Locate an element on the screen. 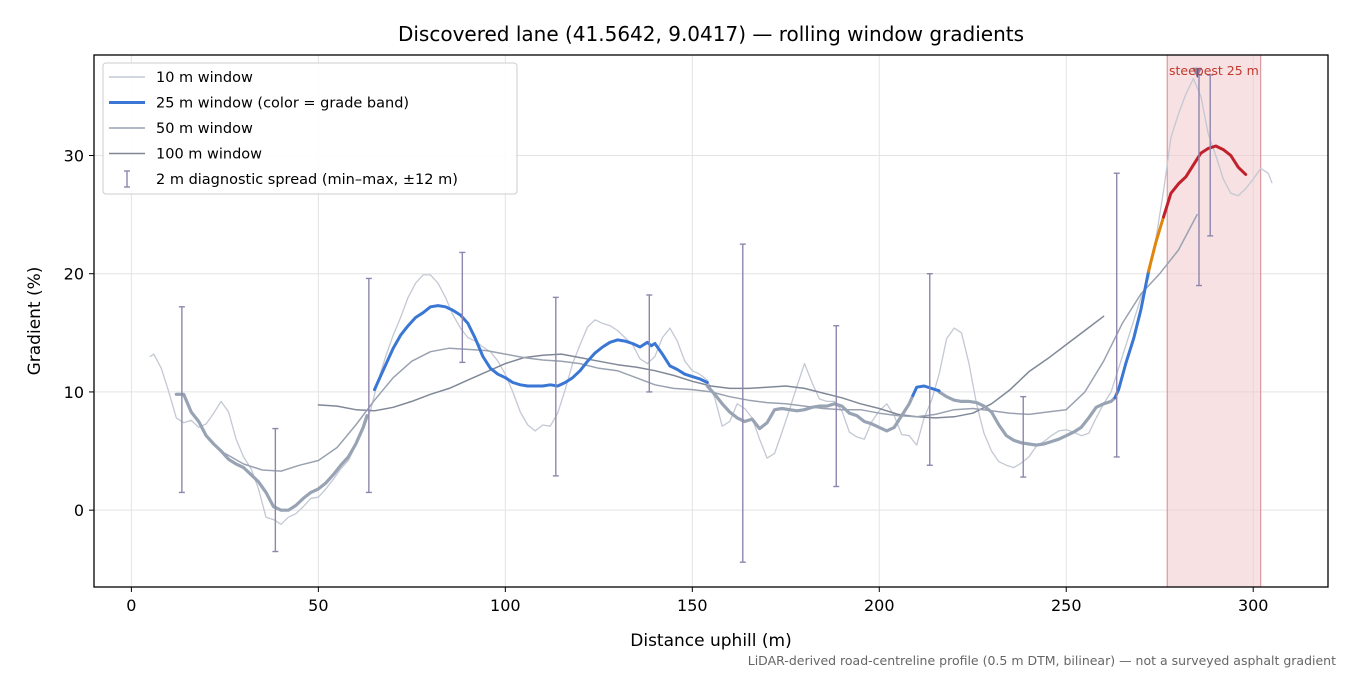 The width and height of the screenshot is (1350, 675). series-line-w25_gray3 is located at coordinates (1027, 418).